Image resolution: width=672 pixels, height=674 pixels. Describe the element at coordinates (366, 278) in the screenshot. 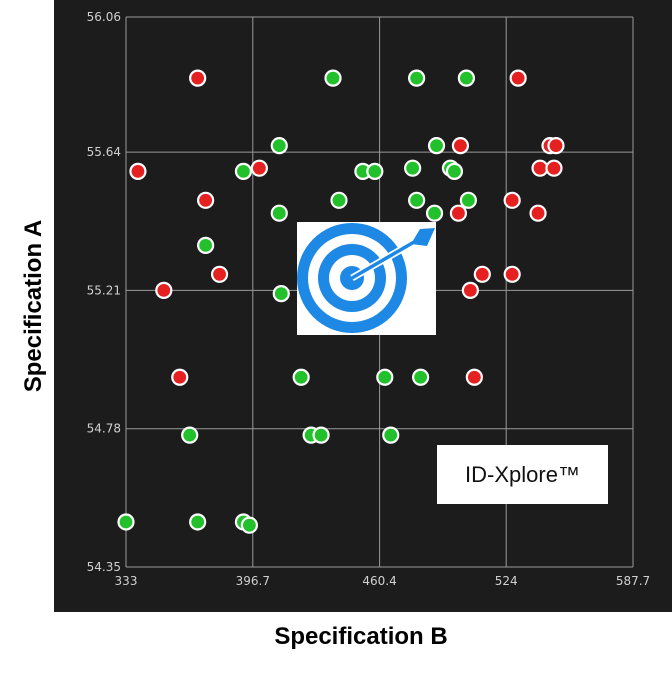

I see `target-icon` at that location.